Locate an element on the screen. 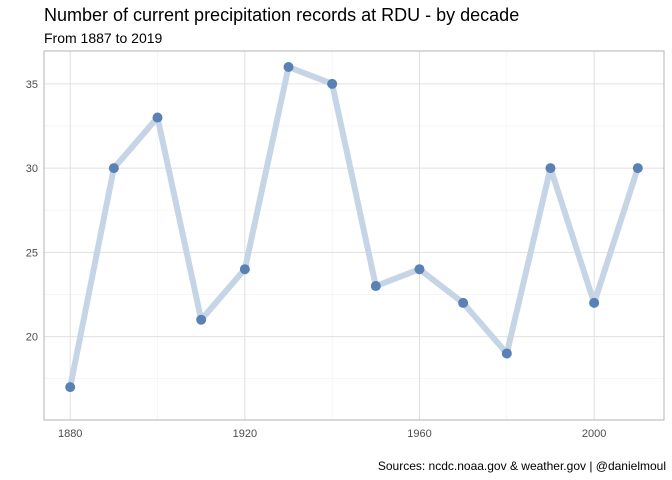  x-tick-label: 1960 is located at coordinates (419, 434).